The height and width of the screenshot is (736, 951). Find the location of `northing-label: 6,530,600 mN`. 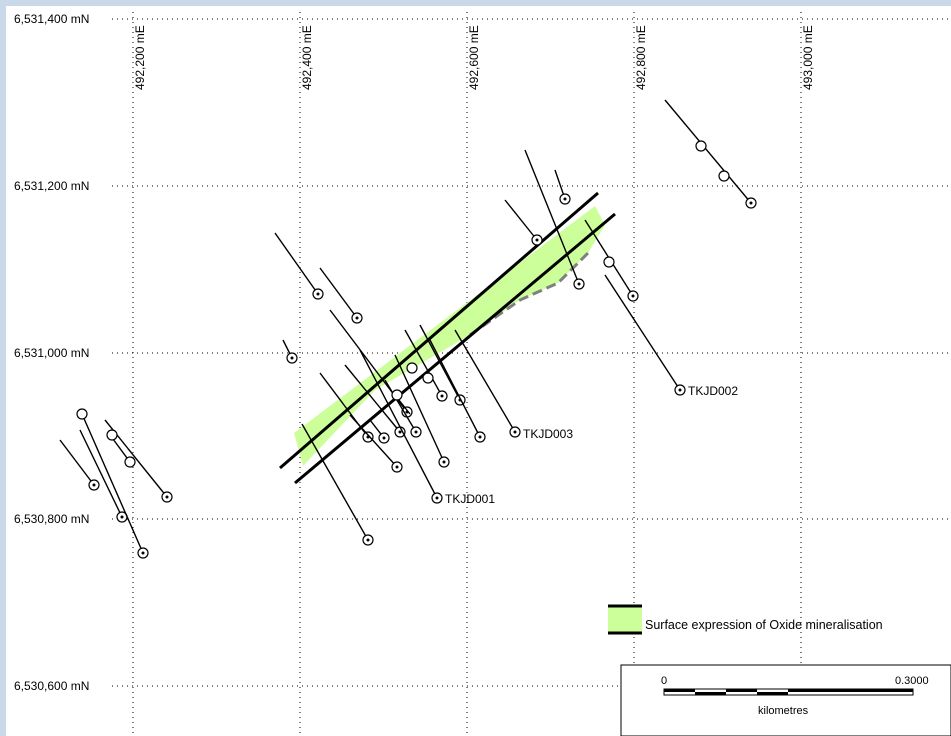

northing-label: 6,530,600 mN is located at coordinates (51, 686).